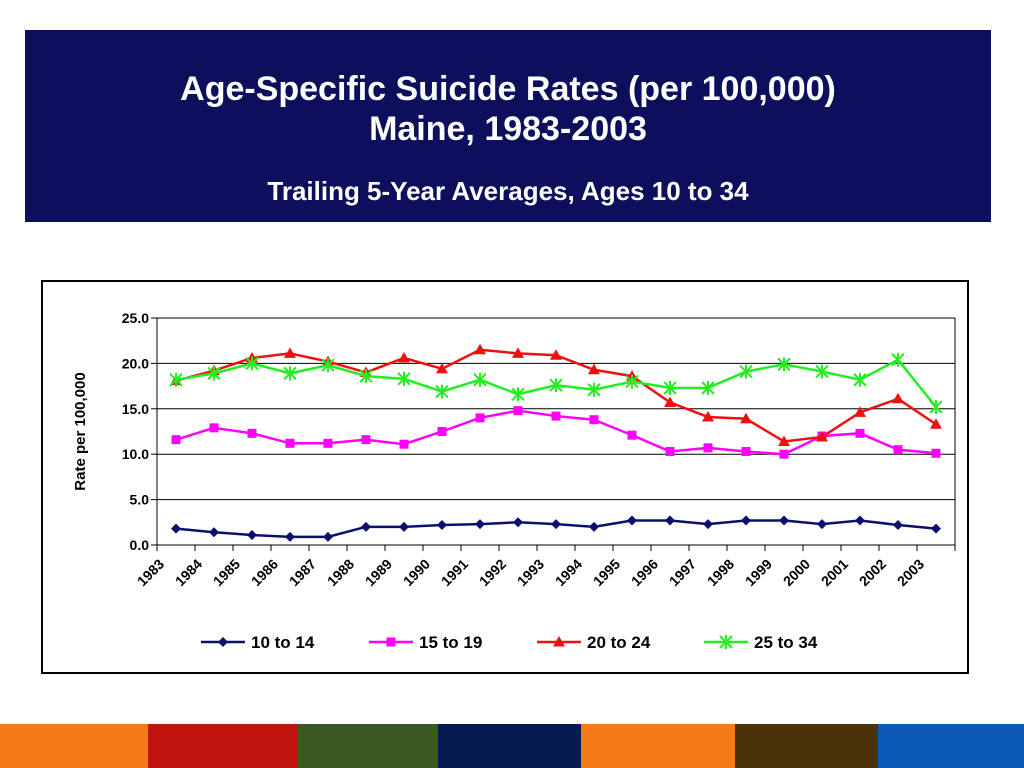  I want to click on x-tick-label: 2001, so click(834, 572).